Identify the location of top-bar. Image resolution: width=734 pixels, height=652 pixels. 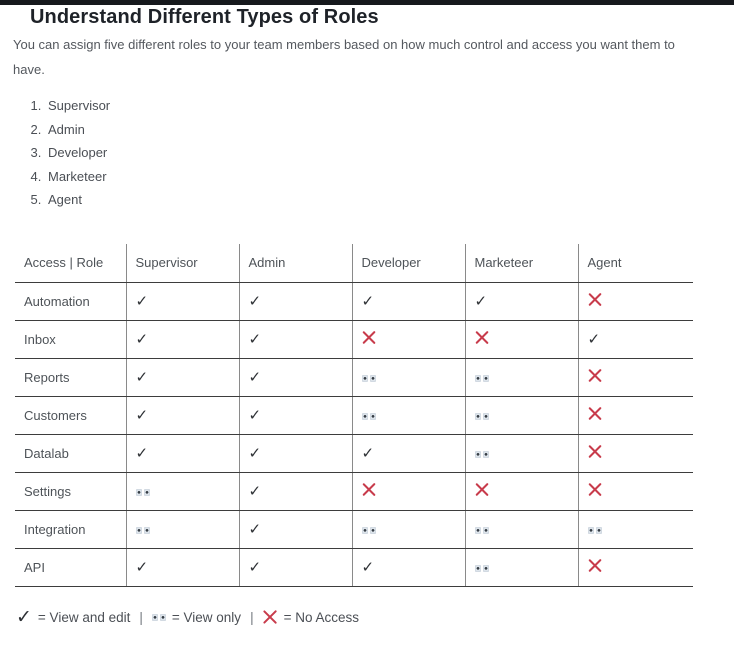
(367, 2).